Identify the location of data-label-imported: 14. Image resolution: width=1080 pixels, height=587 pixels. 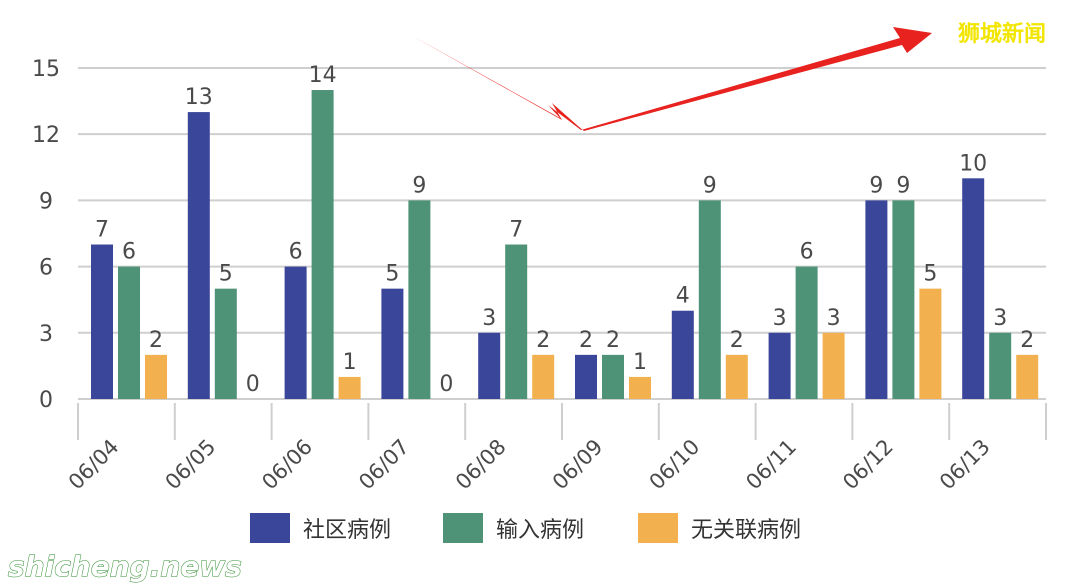
(323, 75).